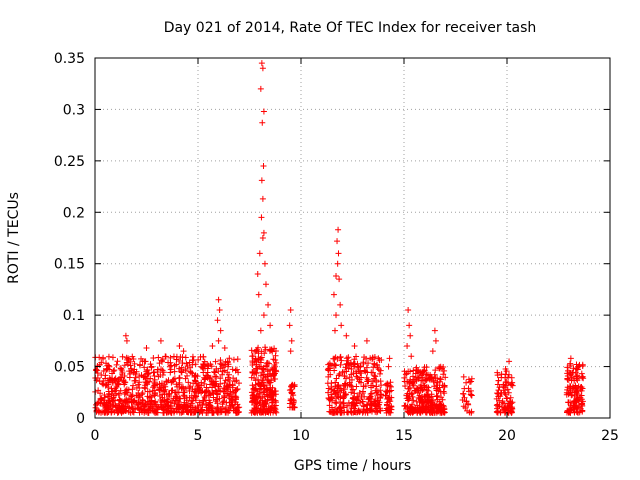  Describe the element at coordinates (404, 436) in the screenshot. I see `x-tick-label: 15` at that location.